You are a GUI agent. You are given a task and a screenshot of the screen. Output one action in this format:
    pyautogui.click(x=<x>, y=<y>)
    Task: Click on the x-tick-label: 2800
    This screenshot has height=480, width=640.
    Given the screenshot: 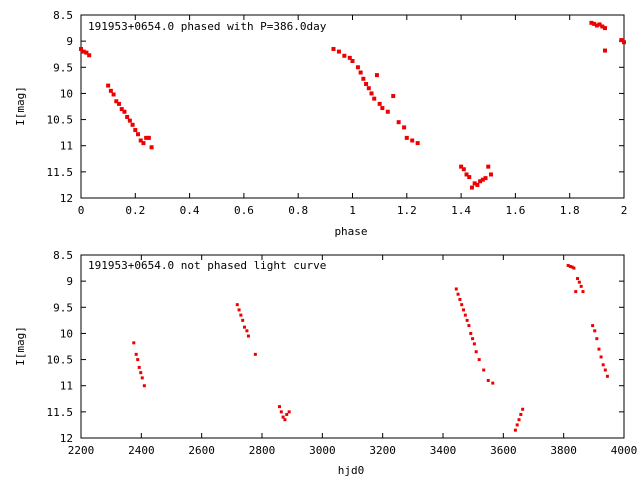 What is the action you would take?
    pyautogui.click(x=262, y=450)
    